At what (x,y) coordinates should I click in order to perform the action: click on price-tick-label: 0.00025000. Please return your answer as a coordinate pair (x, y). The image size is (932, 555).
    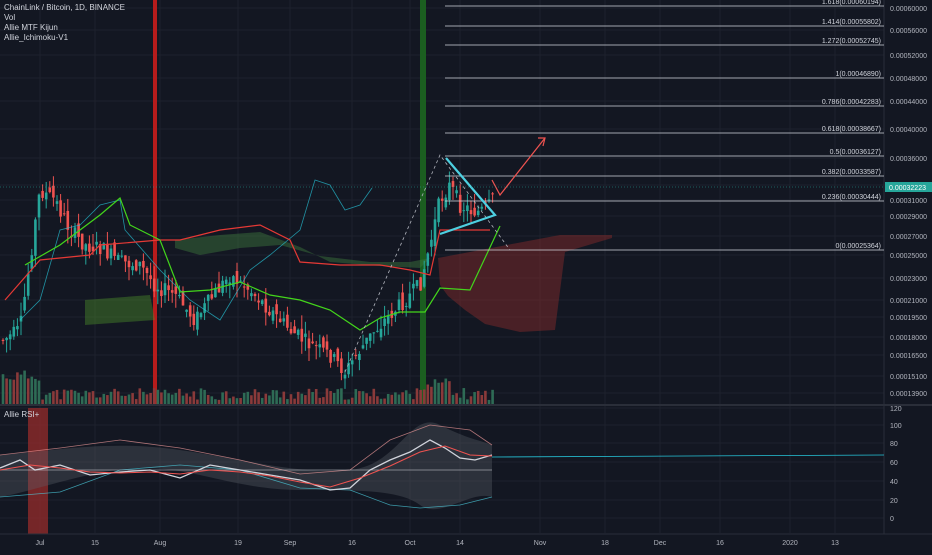
    Looking at the image, I should click on (908, 256).